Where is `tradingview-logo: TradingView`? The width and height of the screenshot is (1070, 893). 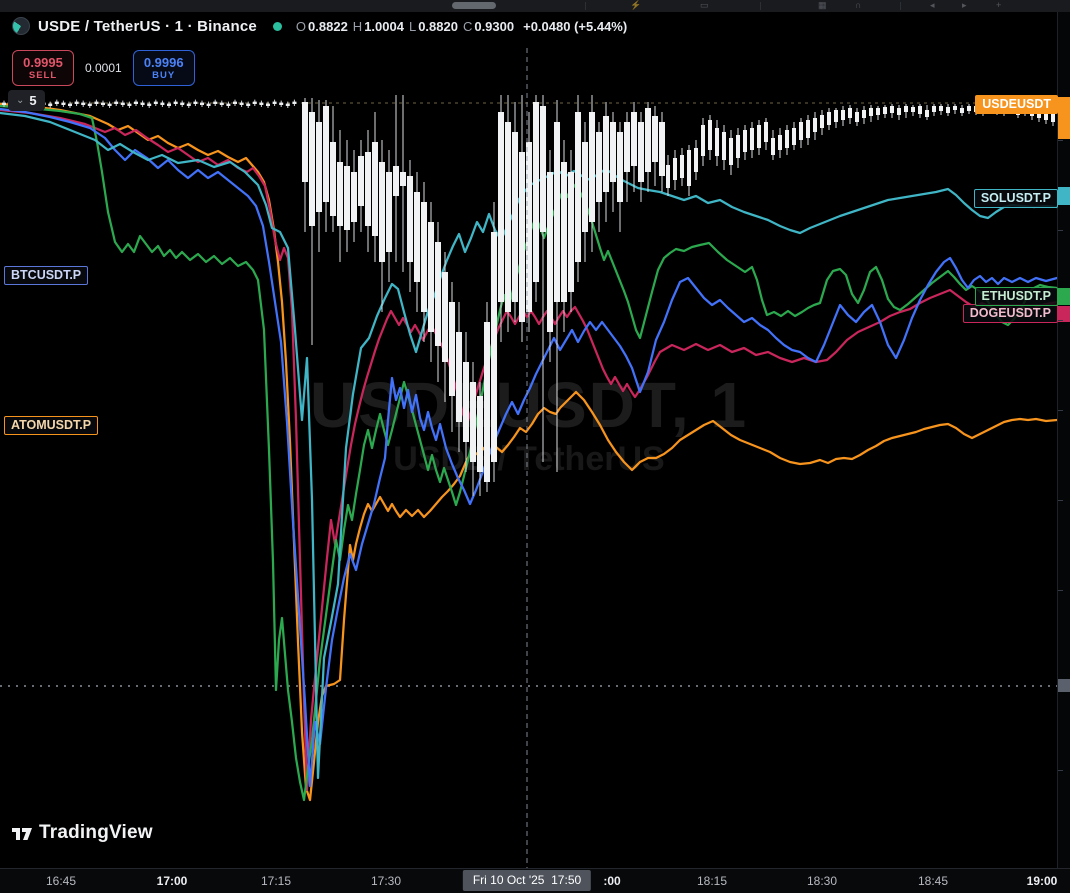
tradingview-logo: TradingView is located at coordinates (82, 833).